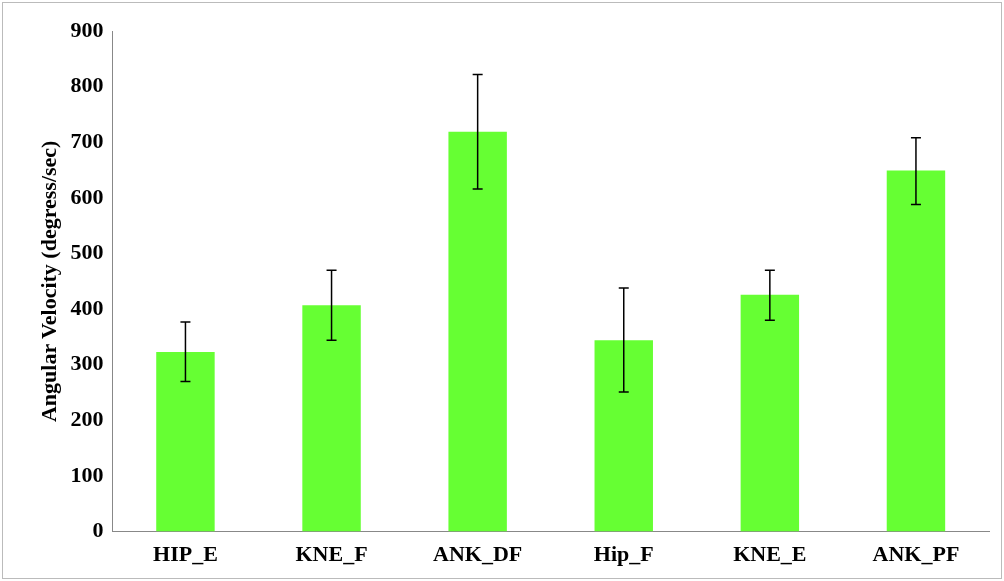 This screenshot has width=1004, height=581. I want to click on y-tick-label: 500, so click(87, 252).